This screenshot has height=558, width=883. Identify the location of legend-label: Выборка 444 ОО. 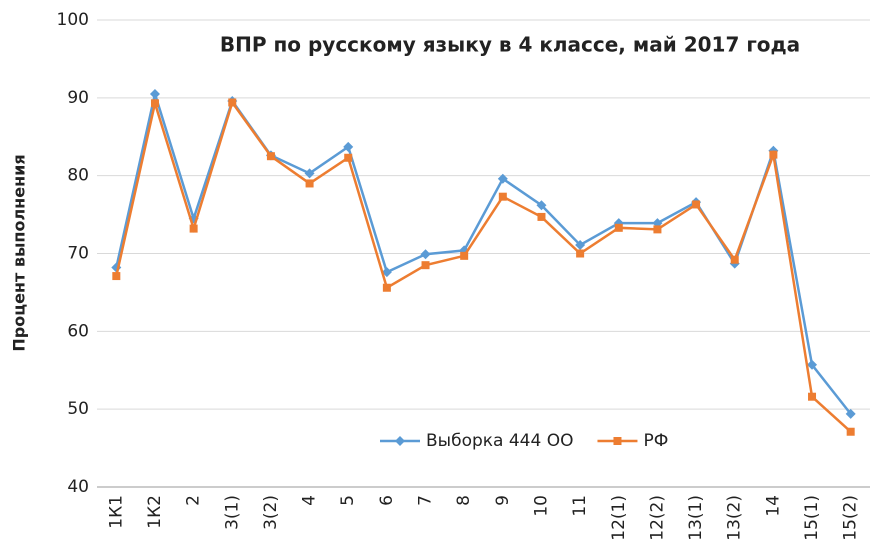
(499, 441).